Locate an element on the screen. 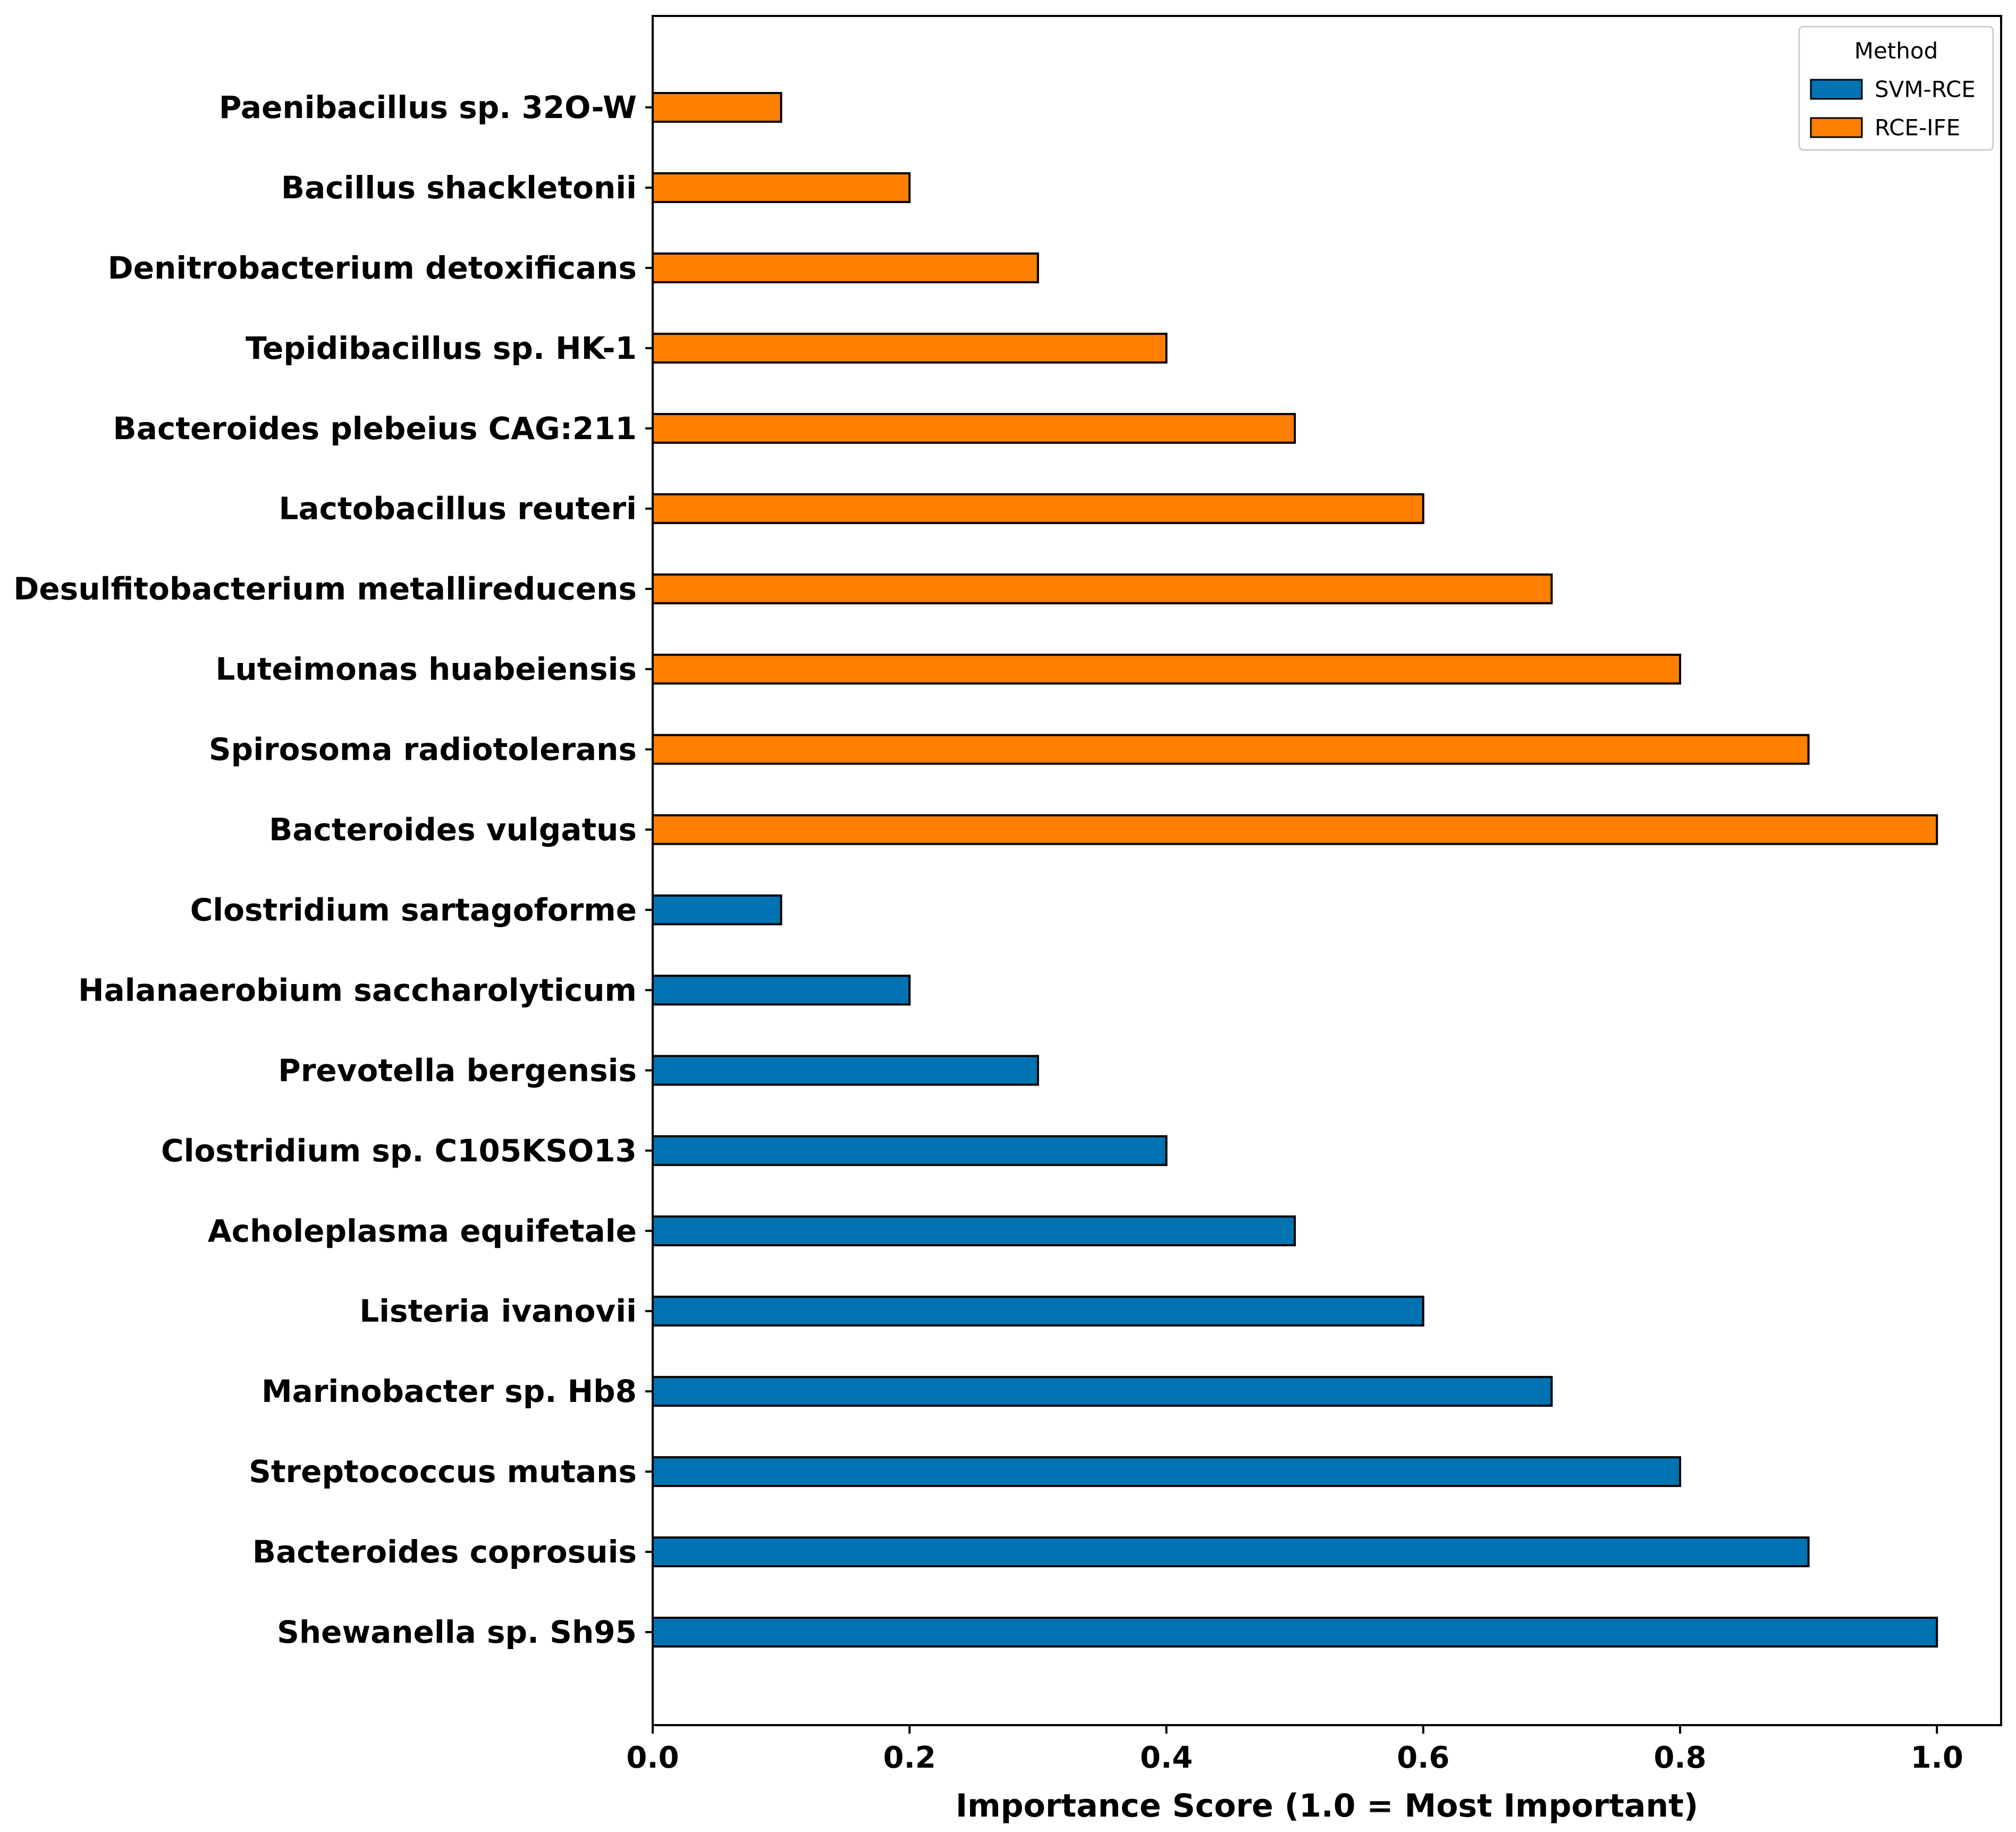 The width and height of the screenshot is (2016, 1832). category-label: Bacteroides plebeius CAG:211 is located at coordinates (375, 429).